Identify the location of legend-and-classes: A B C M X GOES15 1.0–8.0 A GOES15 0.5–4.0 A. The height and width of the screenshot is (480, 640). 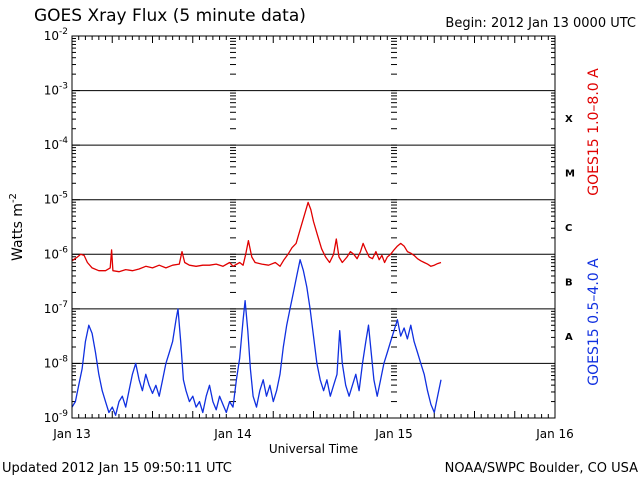
(583, 227).